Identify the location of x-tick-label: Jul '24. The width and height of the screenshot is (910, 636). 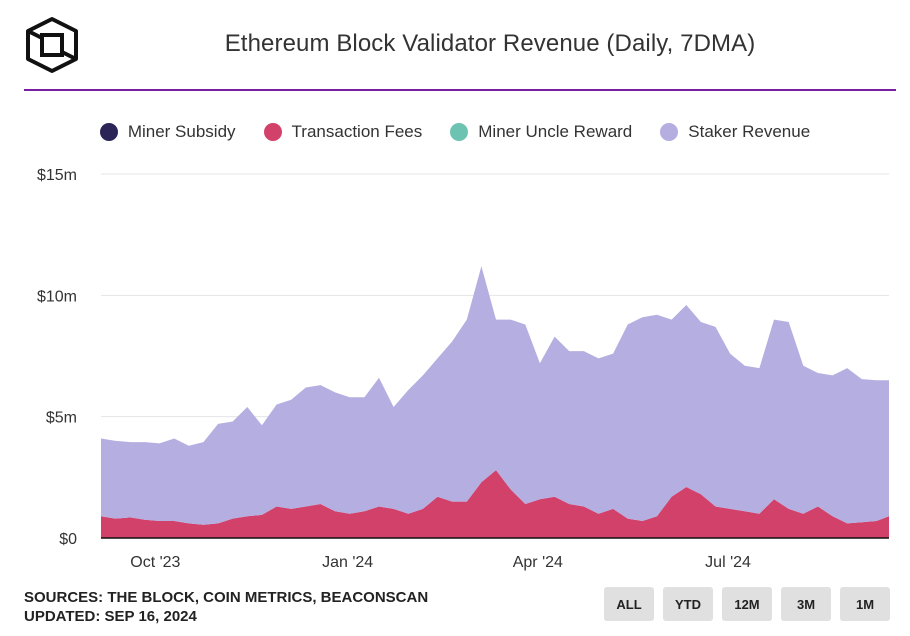
(728, 562).